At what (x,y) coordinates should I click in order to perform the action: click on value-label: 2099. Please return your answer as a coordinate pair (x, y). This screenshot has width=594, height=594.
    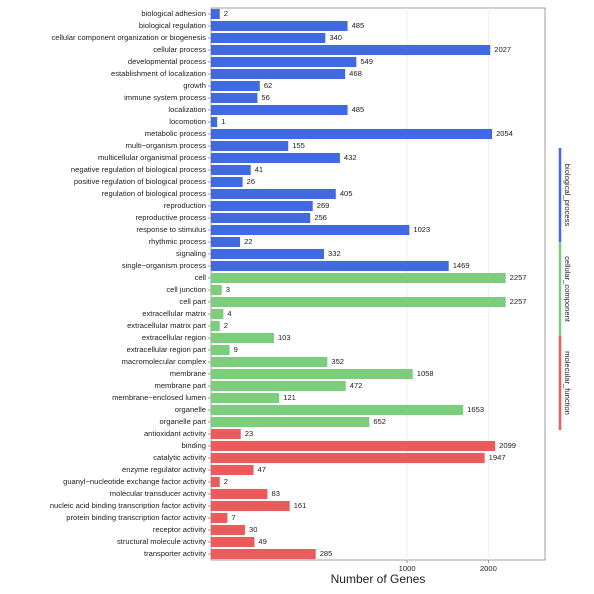
    Looking at the image, I should click on (507, 445).